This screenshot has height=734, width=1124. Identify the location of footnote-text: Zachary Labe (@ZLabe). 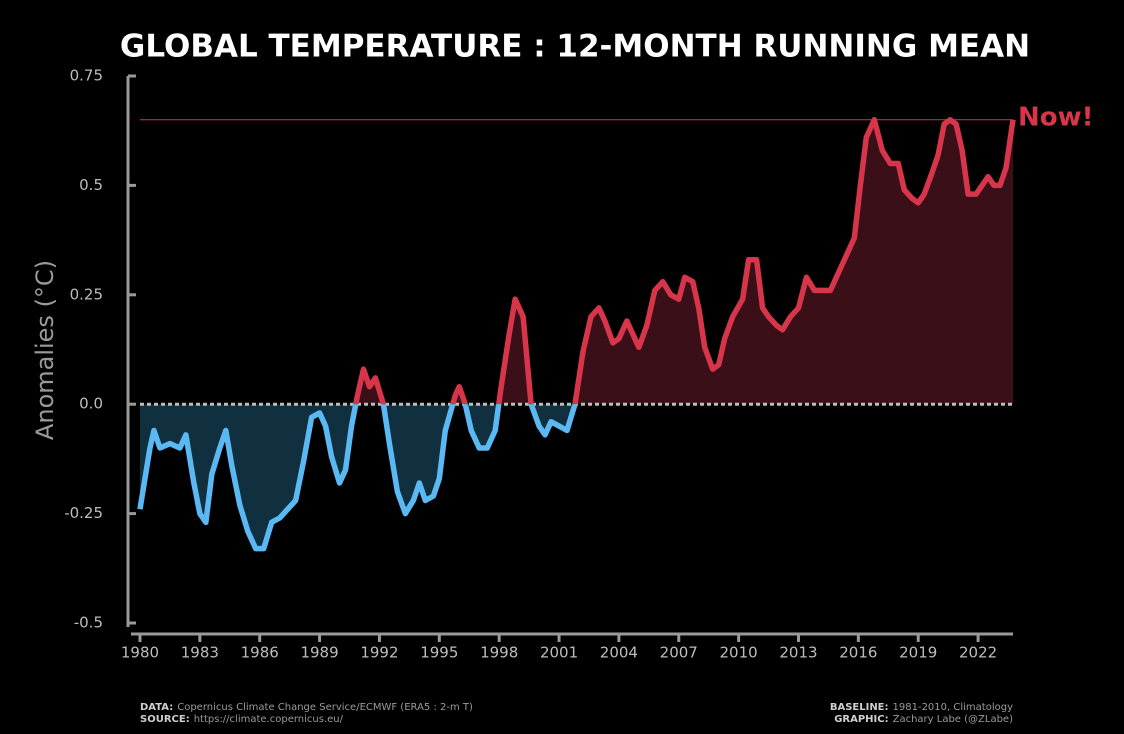
(953, 719).